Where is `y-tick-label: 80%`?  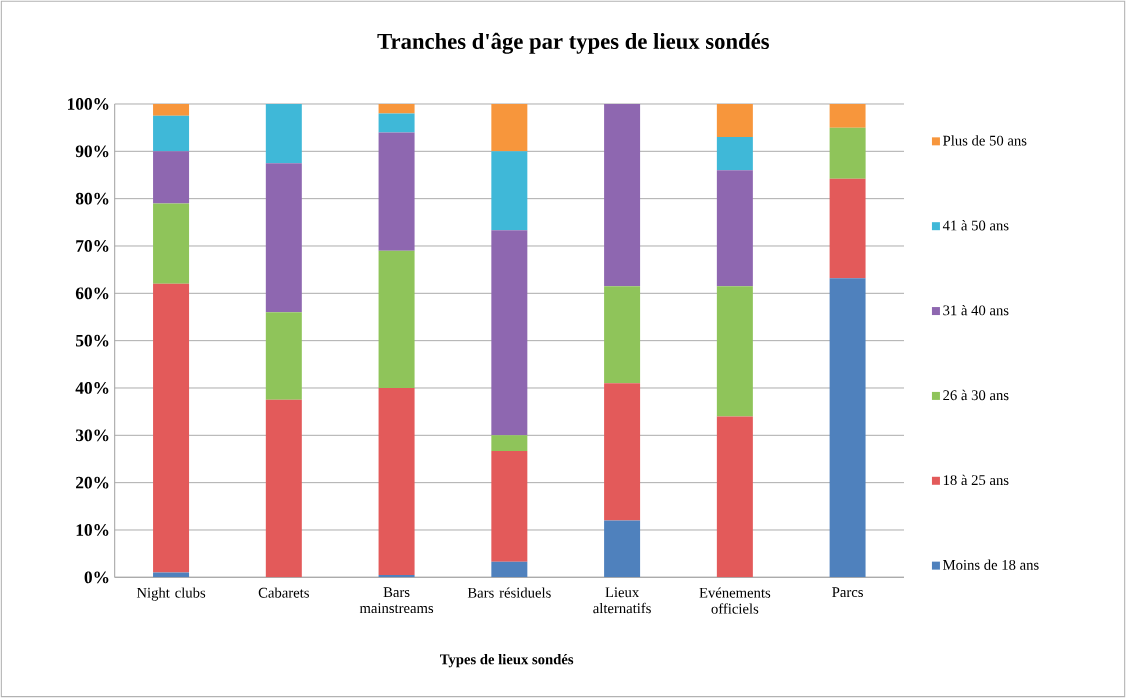 y-tick-label: 80% is located at coordinates (92, 198).